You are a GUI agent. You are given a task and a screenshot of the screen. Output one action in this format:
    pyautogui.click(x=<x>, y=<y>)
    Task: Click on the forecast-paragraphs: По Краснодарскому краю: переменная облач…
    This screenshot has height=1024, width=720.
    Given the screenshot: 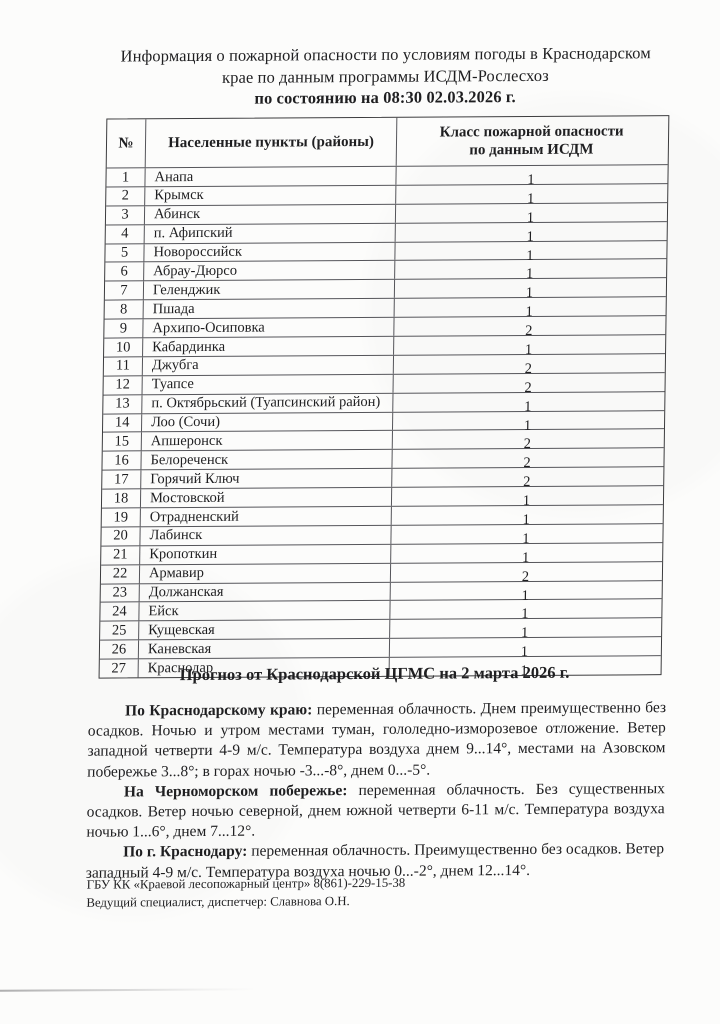 What is the action you would take?
    pyautogui.click(x=376, y=790)
    